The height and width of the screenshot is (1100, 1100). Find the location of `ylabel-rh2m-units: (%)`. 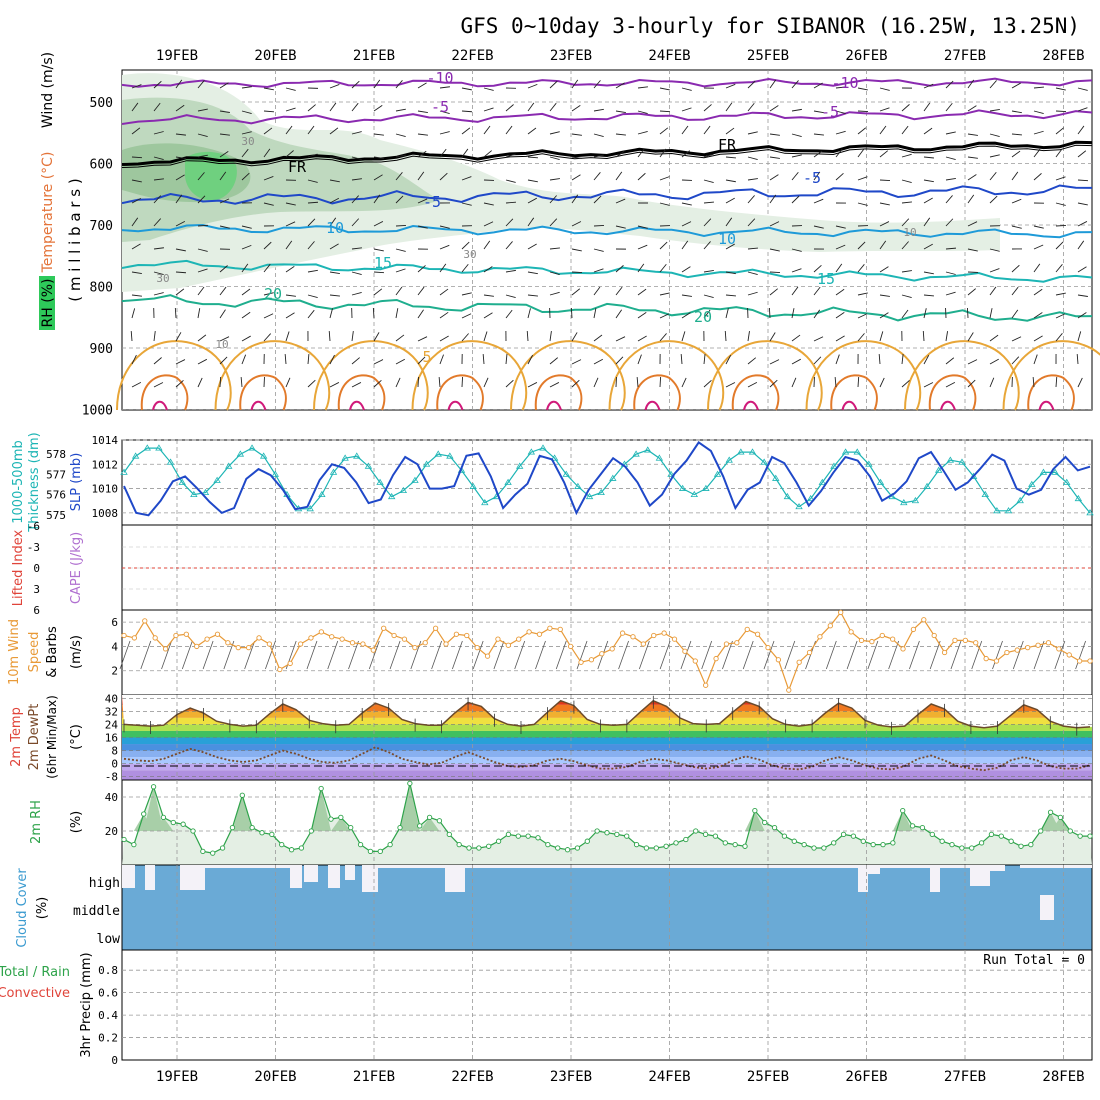

ylabel-rh2m-units: (%) is located at coordinates (76, 822).